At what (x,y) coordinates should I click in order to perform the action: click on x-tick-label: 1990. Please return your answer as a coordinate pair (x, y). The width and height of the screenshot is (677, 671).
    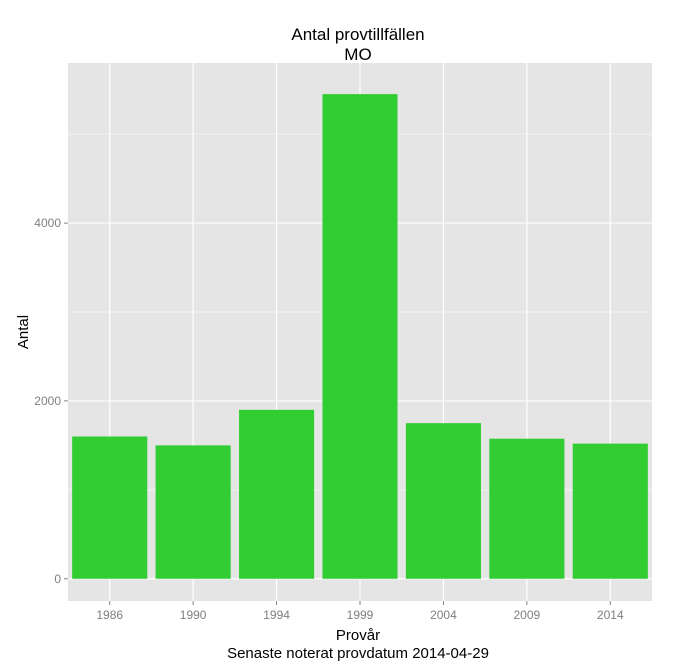
    Looking at the image, I should click on (193, 615).